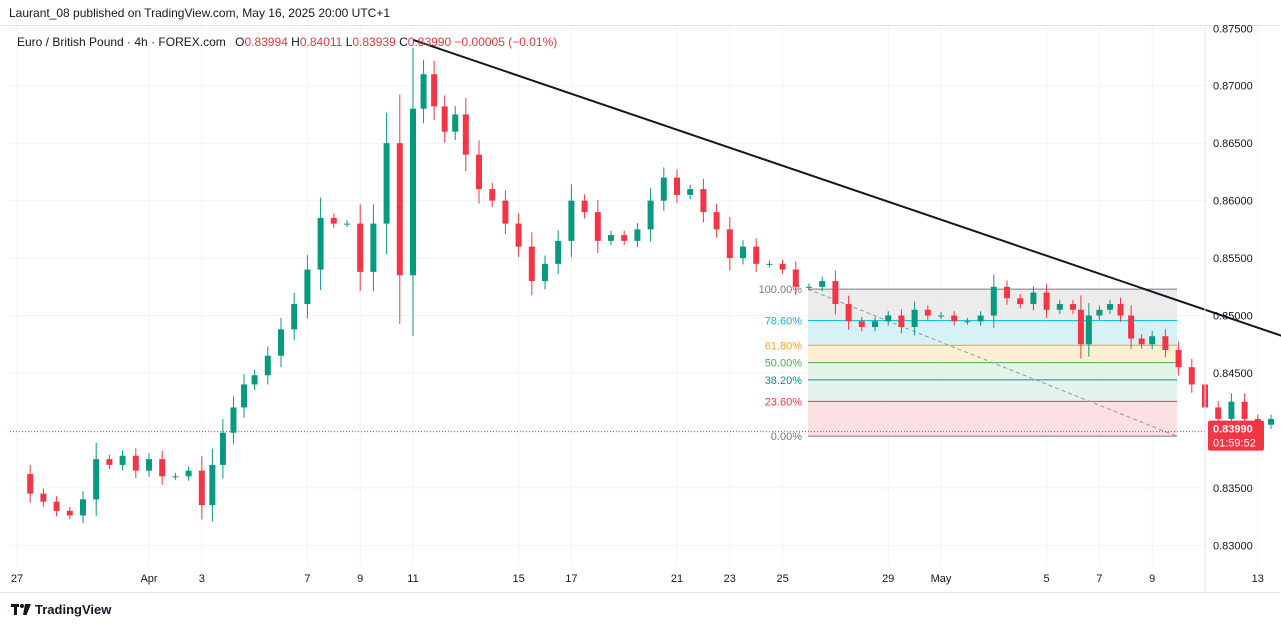 The image size is (1281, 628). Describe the element at coordinates (1233, 374) in the screenshot. I see `price-axis-tick: 0.84500` at that location.